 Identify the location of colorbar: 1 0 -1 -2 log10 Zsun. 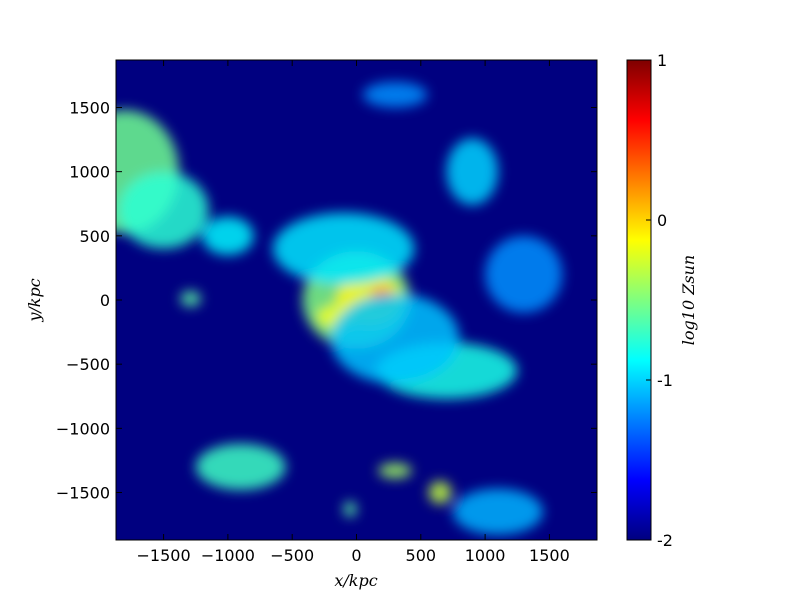
(662, 300).